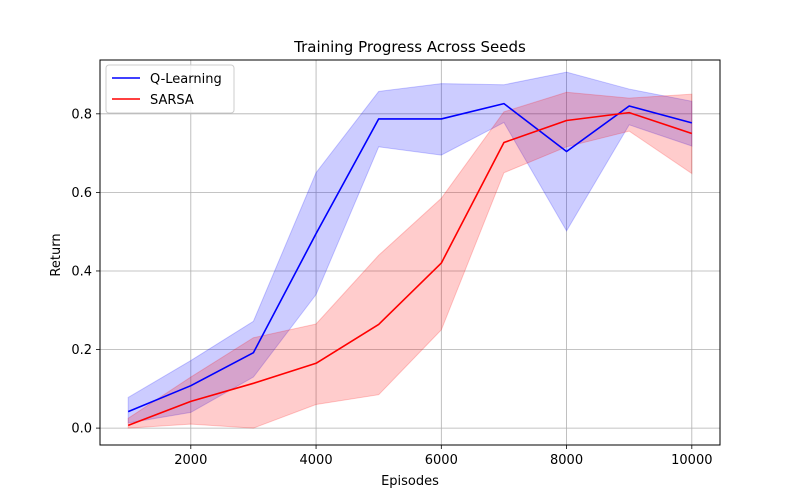  I want to click on x-tick-label: 4000, so click(316, 460).